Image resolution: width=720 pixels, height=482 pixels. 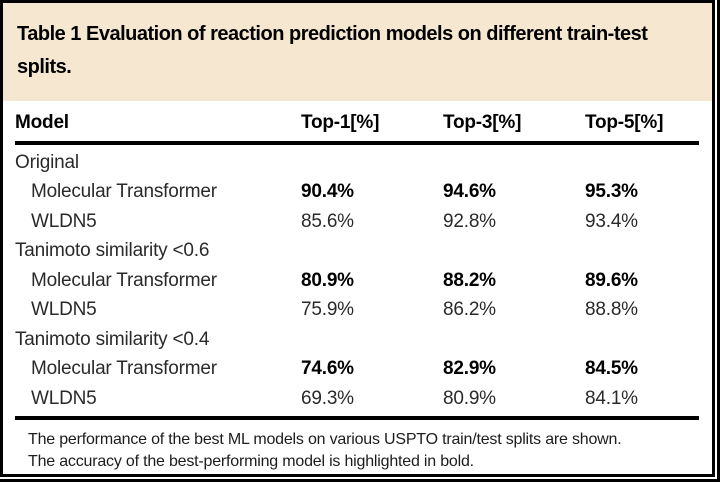 What do you see at coordinates (357, 193) in the screenshot?
I see `model-data-row: Molecular Transformer 90.4% 94.6% 95.3%` at bounding box center [357, 193].